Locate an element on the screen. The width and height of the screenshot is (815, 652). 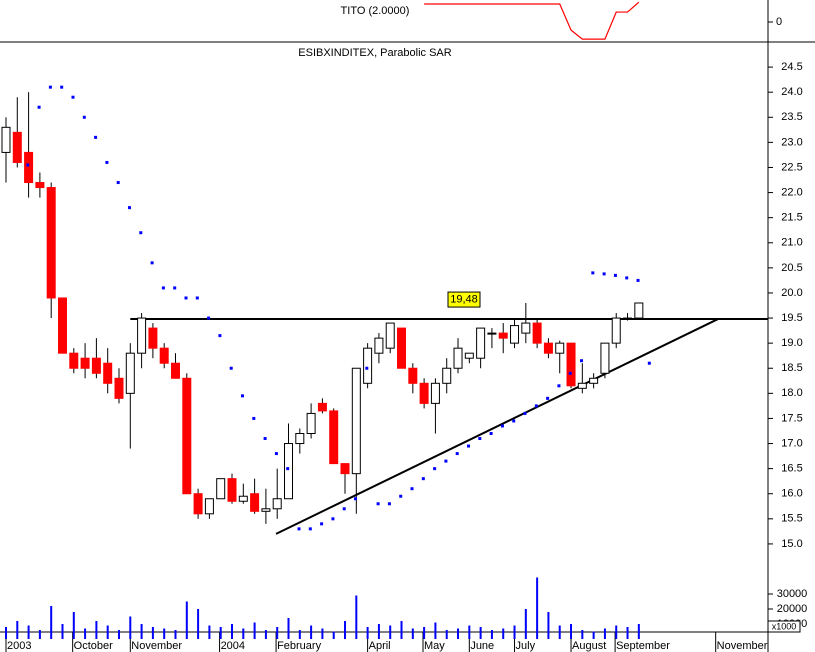
y-tick-label: 17.5 is located at coordinates (791, 418).